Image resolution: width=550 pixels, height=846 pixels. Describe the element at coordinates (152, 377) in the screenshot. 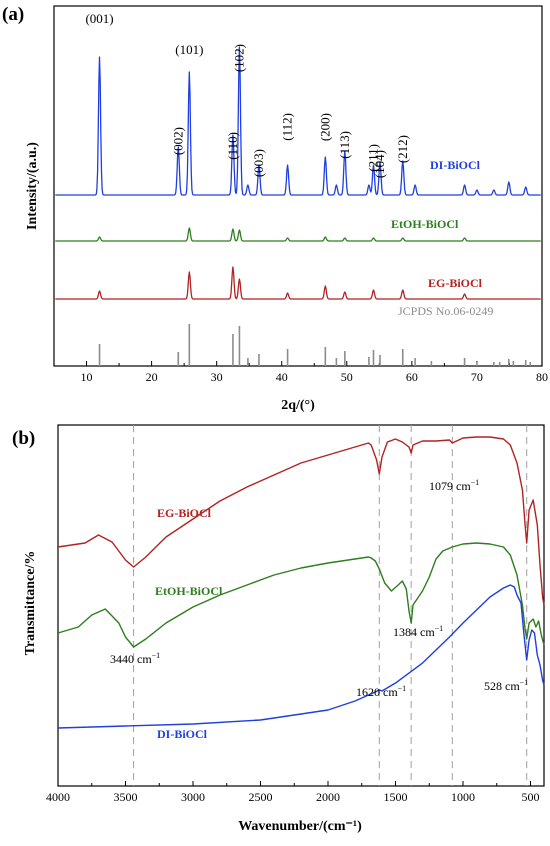

I see `x-tick-label-a-20: 20` at that location.